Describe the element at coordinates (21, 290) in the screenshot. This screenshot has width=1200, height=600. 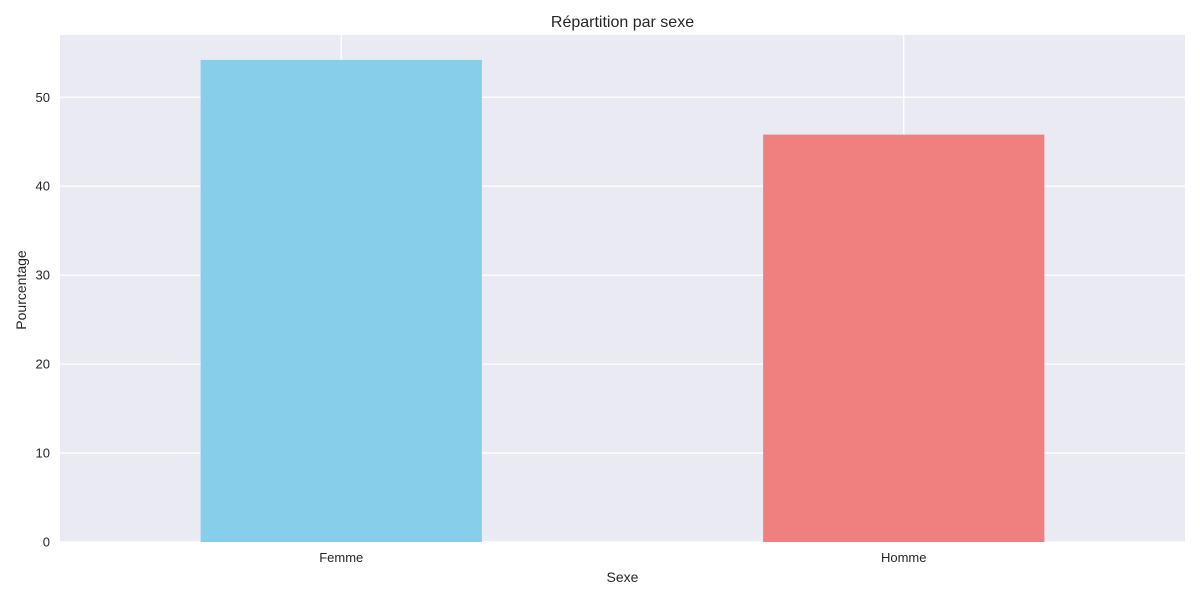
I see `y-axis-label: Pourcentage` at that location.